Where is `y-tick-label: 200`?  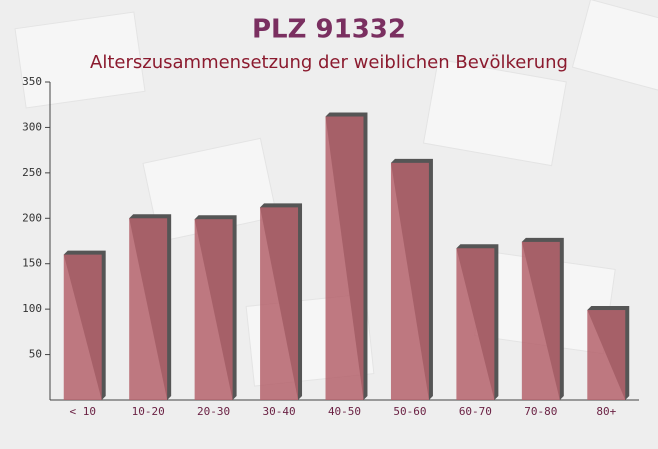
y-tick-label: 200 is located at coordinates (32, 217).